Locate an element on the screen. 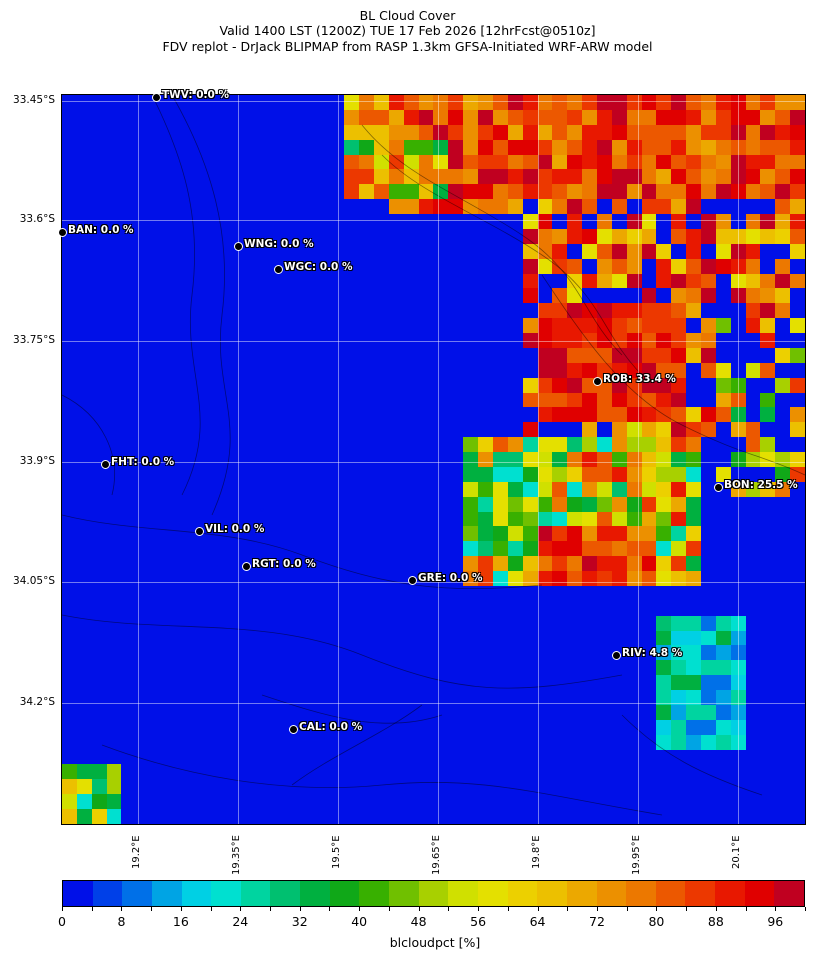  station-label: TWV: 0.0 % is located at coordinates (196, 95).